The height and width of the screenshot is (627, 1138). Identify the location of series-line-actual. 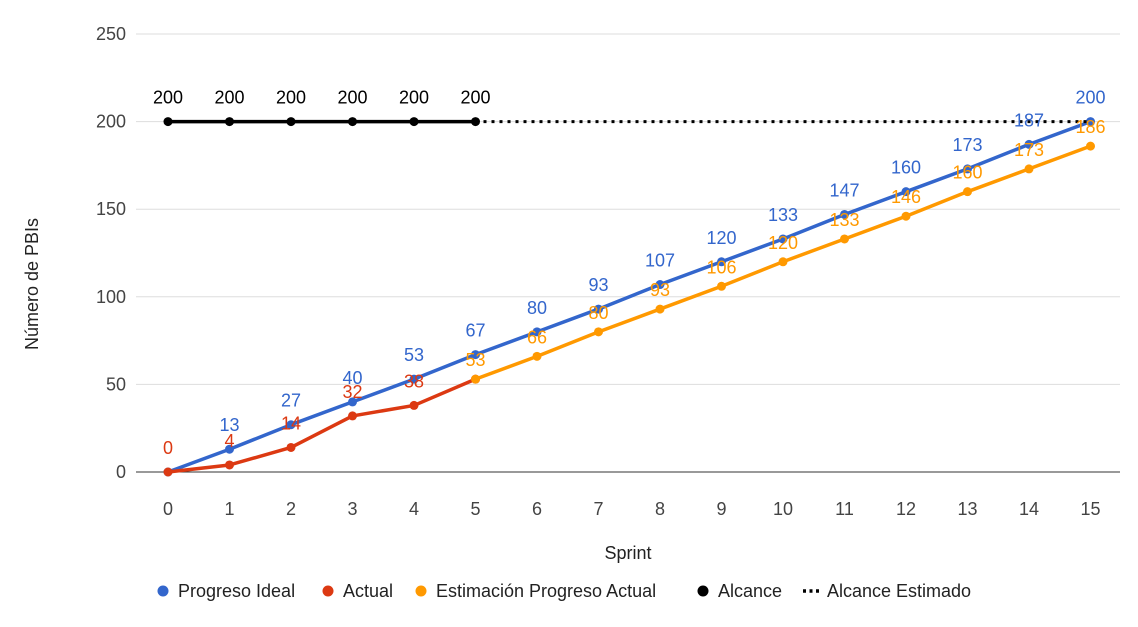
(322, 425).